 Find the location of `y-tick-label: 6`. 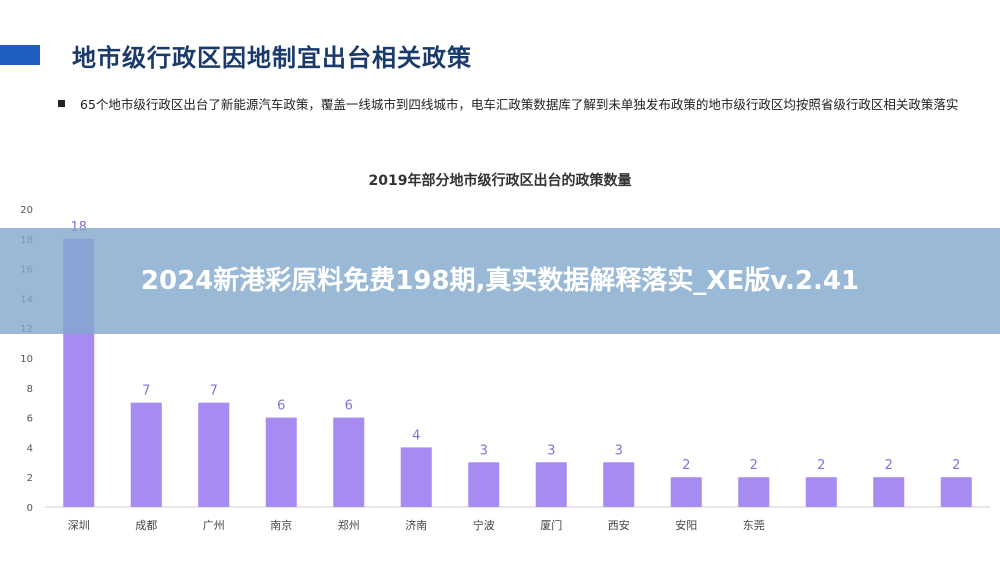

y-tick-label: 6 is located at coordinates (30, 419).